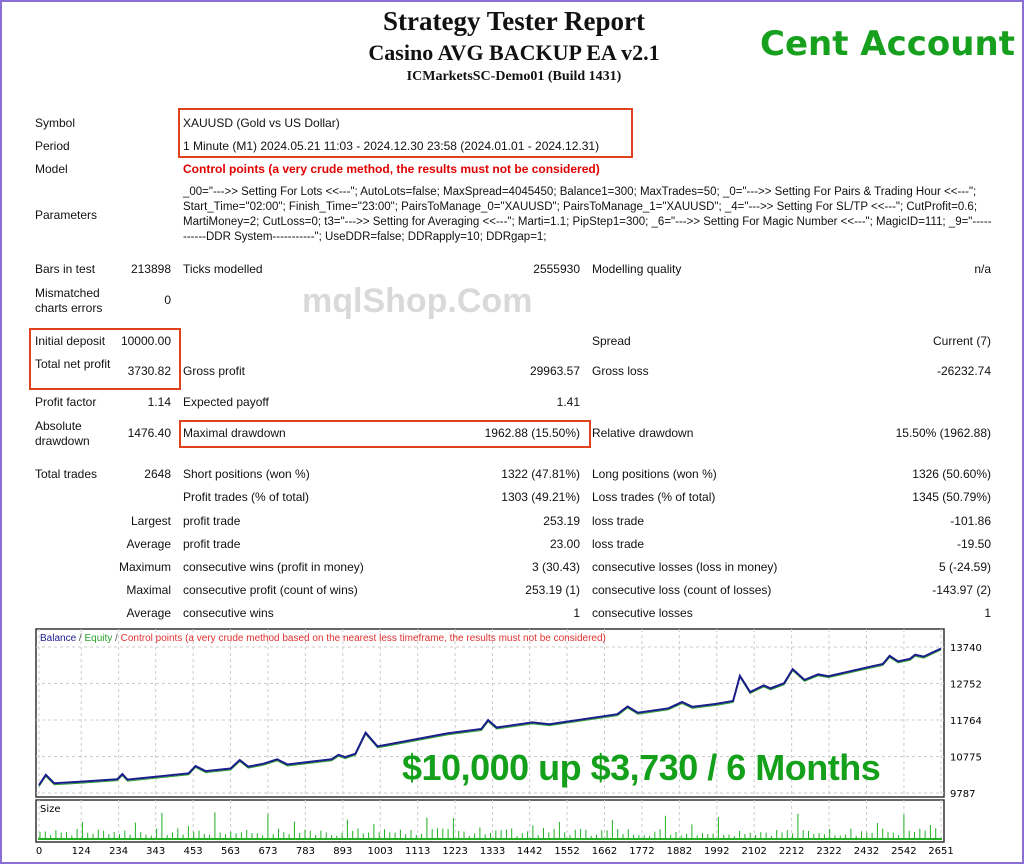 This screenshot has width=1024, height=864. What do you see at coordinates (149, 371) in the screenshot?
I see `stat-value: 3730.82` at bounding box center [149, 371].